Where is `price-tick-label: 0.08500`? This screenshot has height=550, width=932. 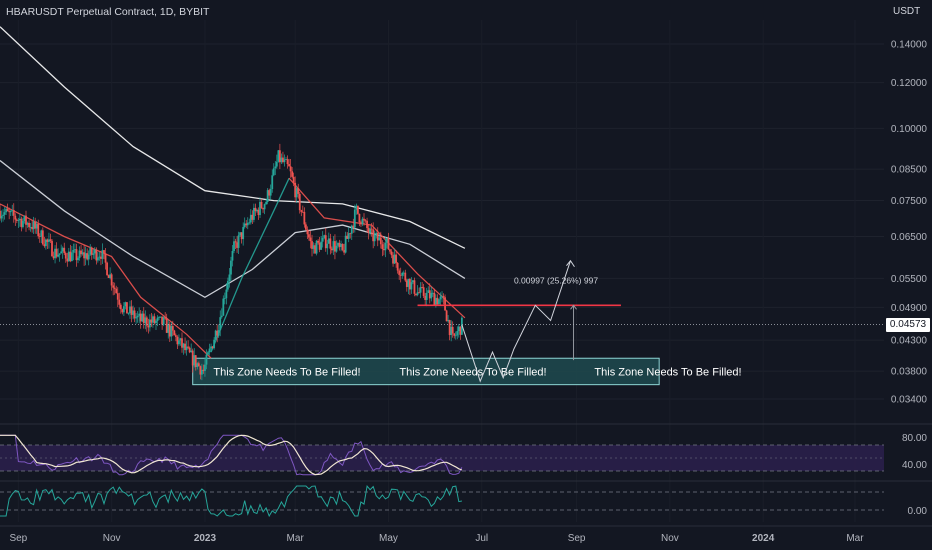 price-tick-label: 0.08500 is located at coordinates (909, 170).